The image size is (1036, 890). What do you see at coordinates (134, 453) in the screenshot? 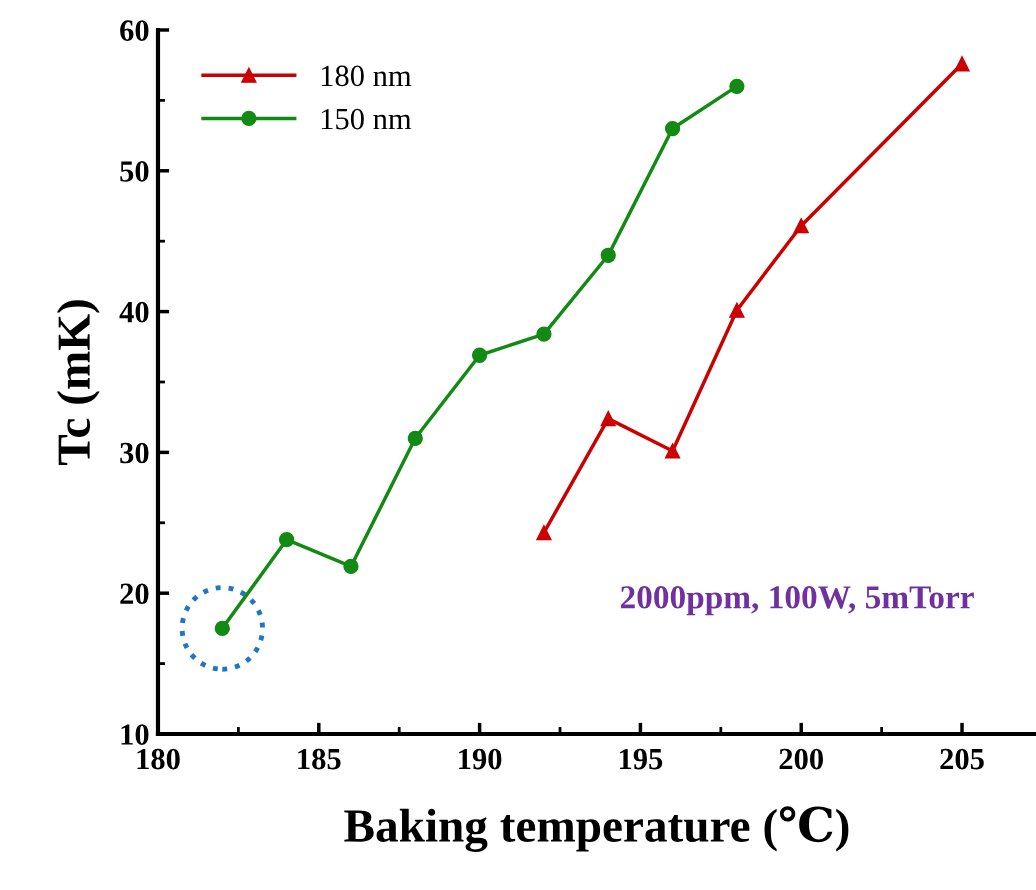
I see `y-tick-label: 30` at bounding box center [134, 453].